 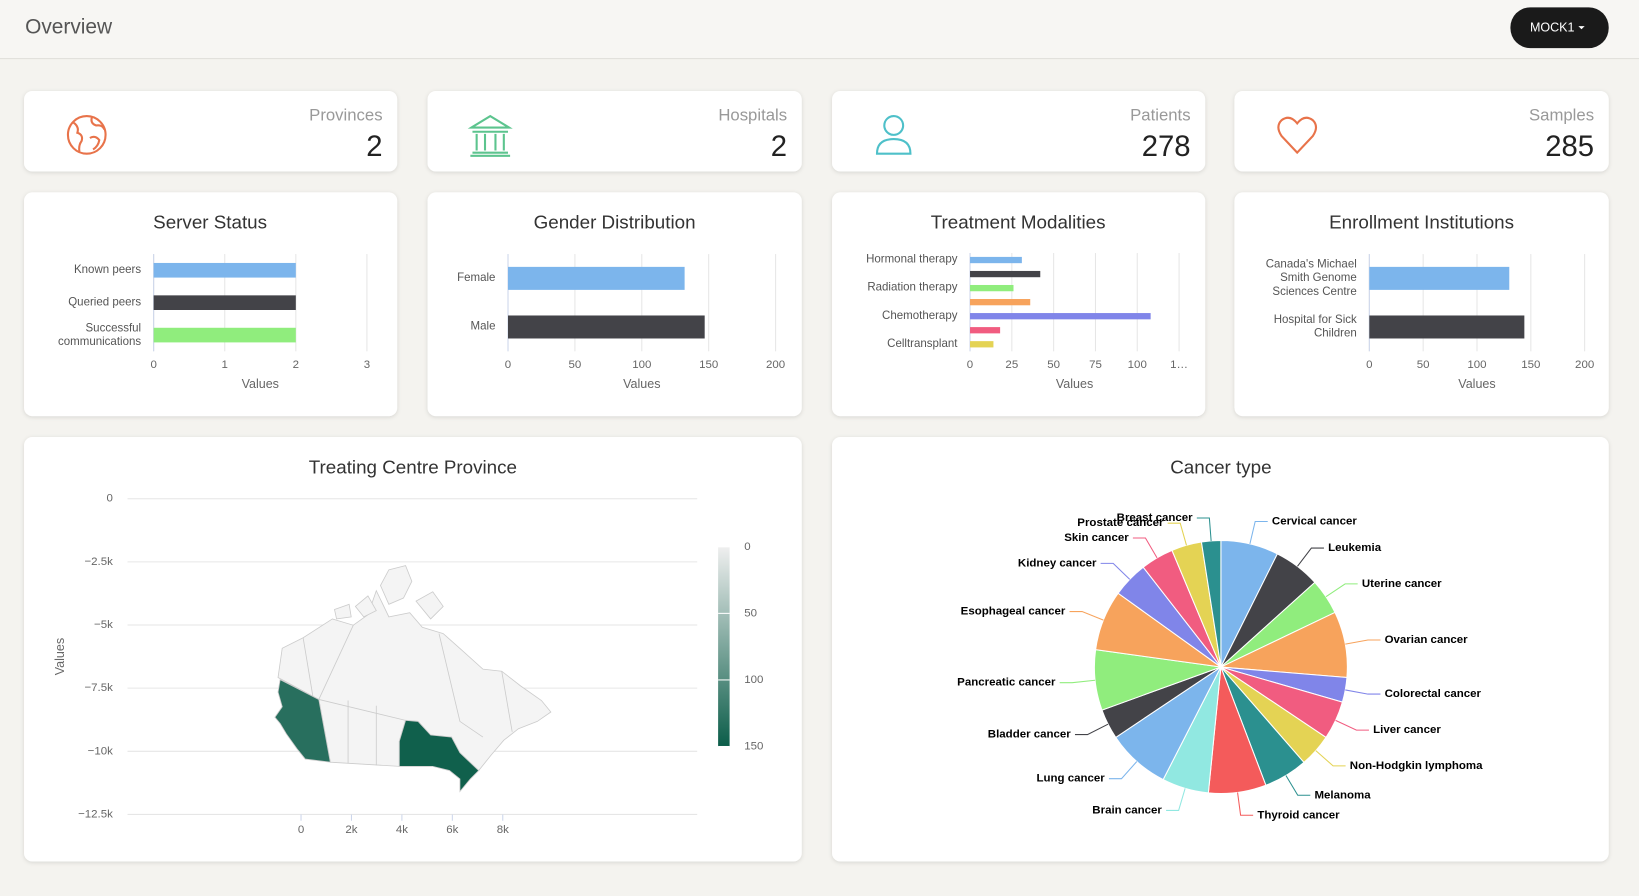 What do you see at coordinates (429, 605) in the screenshot?
I see `map-island` at bounding box center [429, 605].